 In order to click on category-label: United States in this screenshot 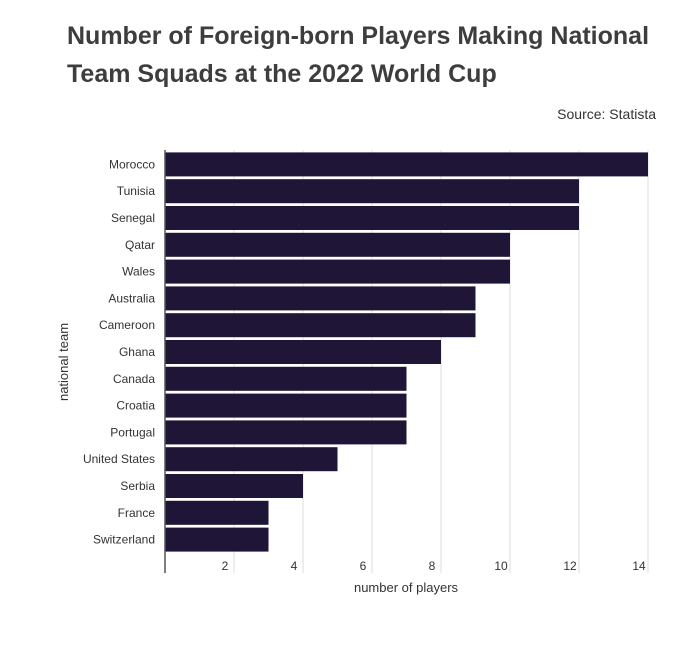, I will do `click(119, 459)`.